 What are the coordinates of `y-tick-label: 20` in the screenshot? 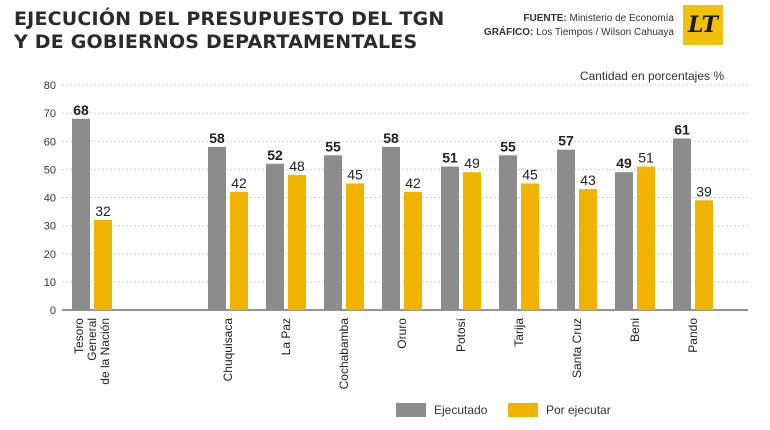 It's located at (50, 255).